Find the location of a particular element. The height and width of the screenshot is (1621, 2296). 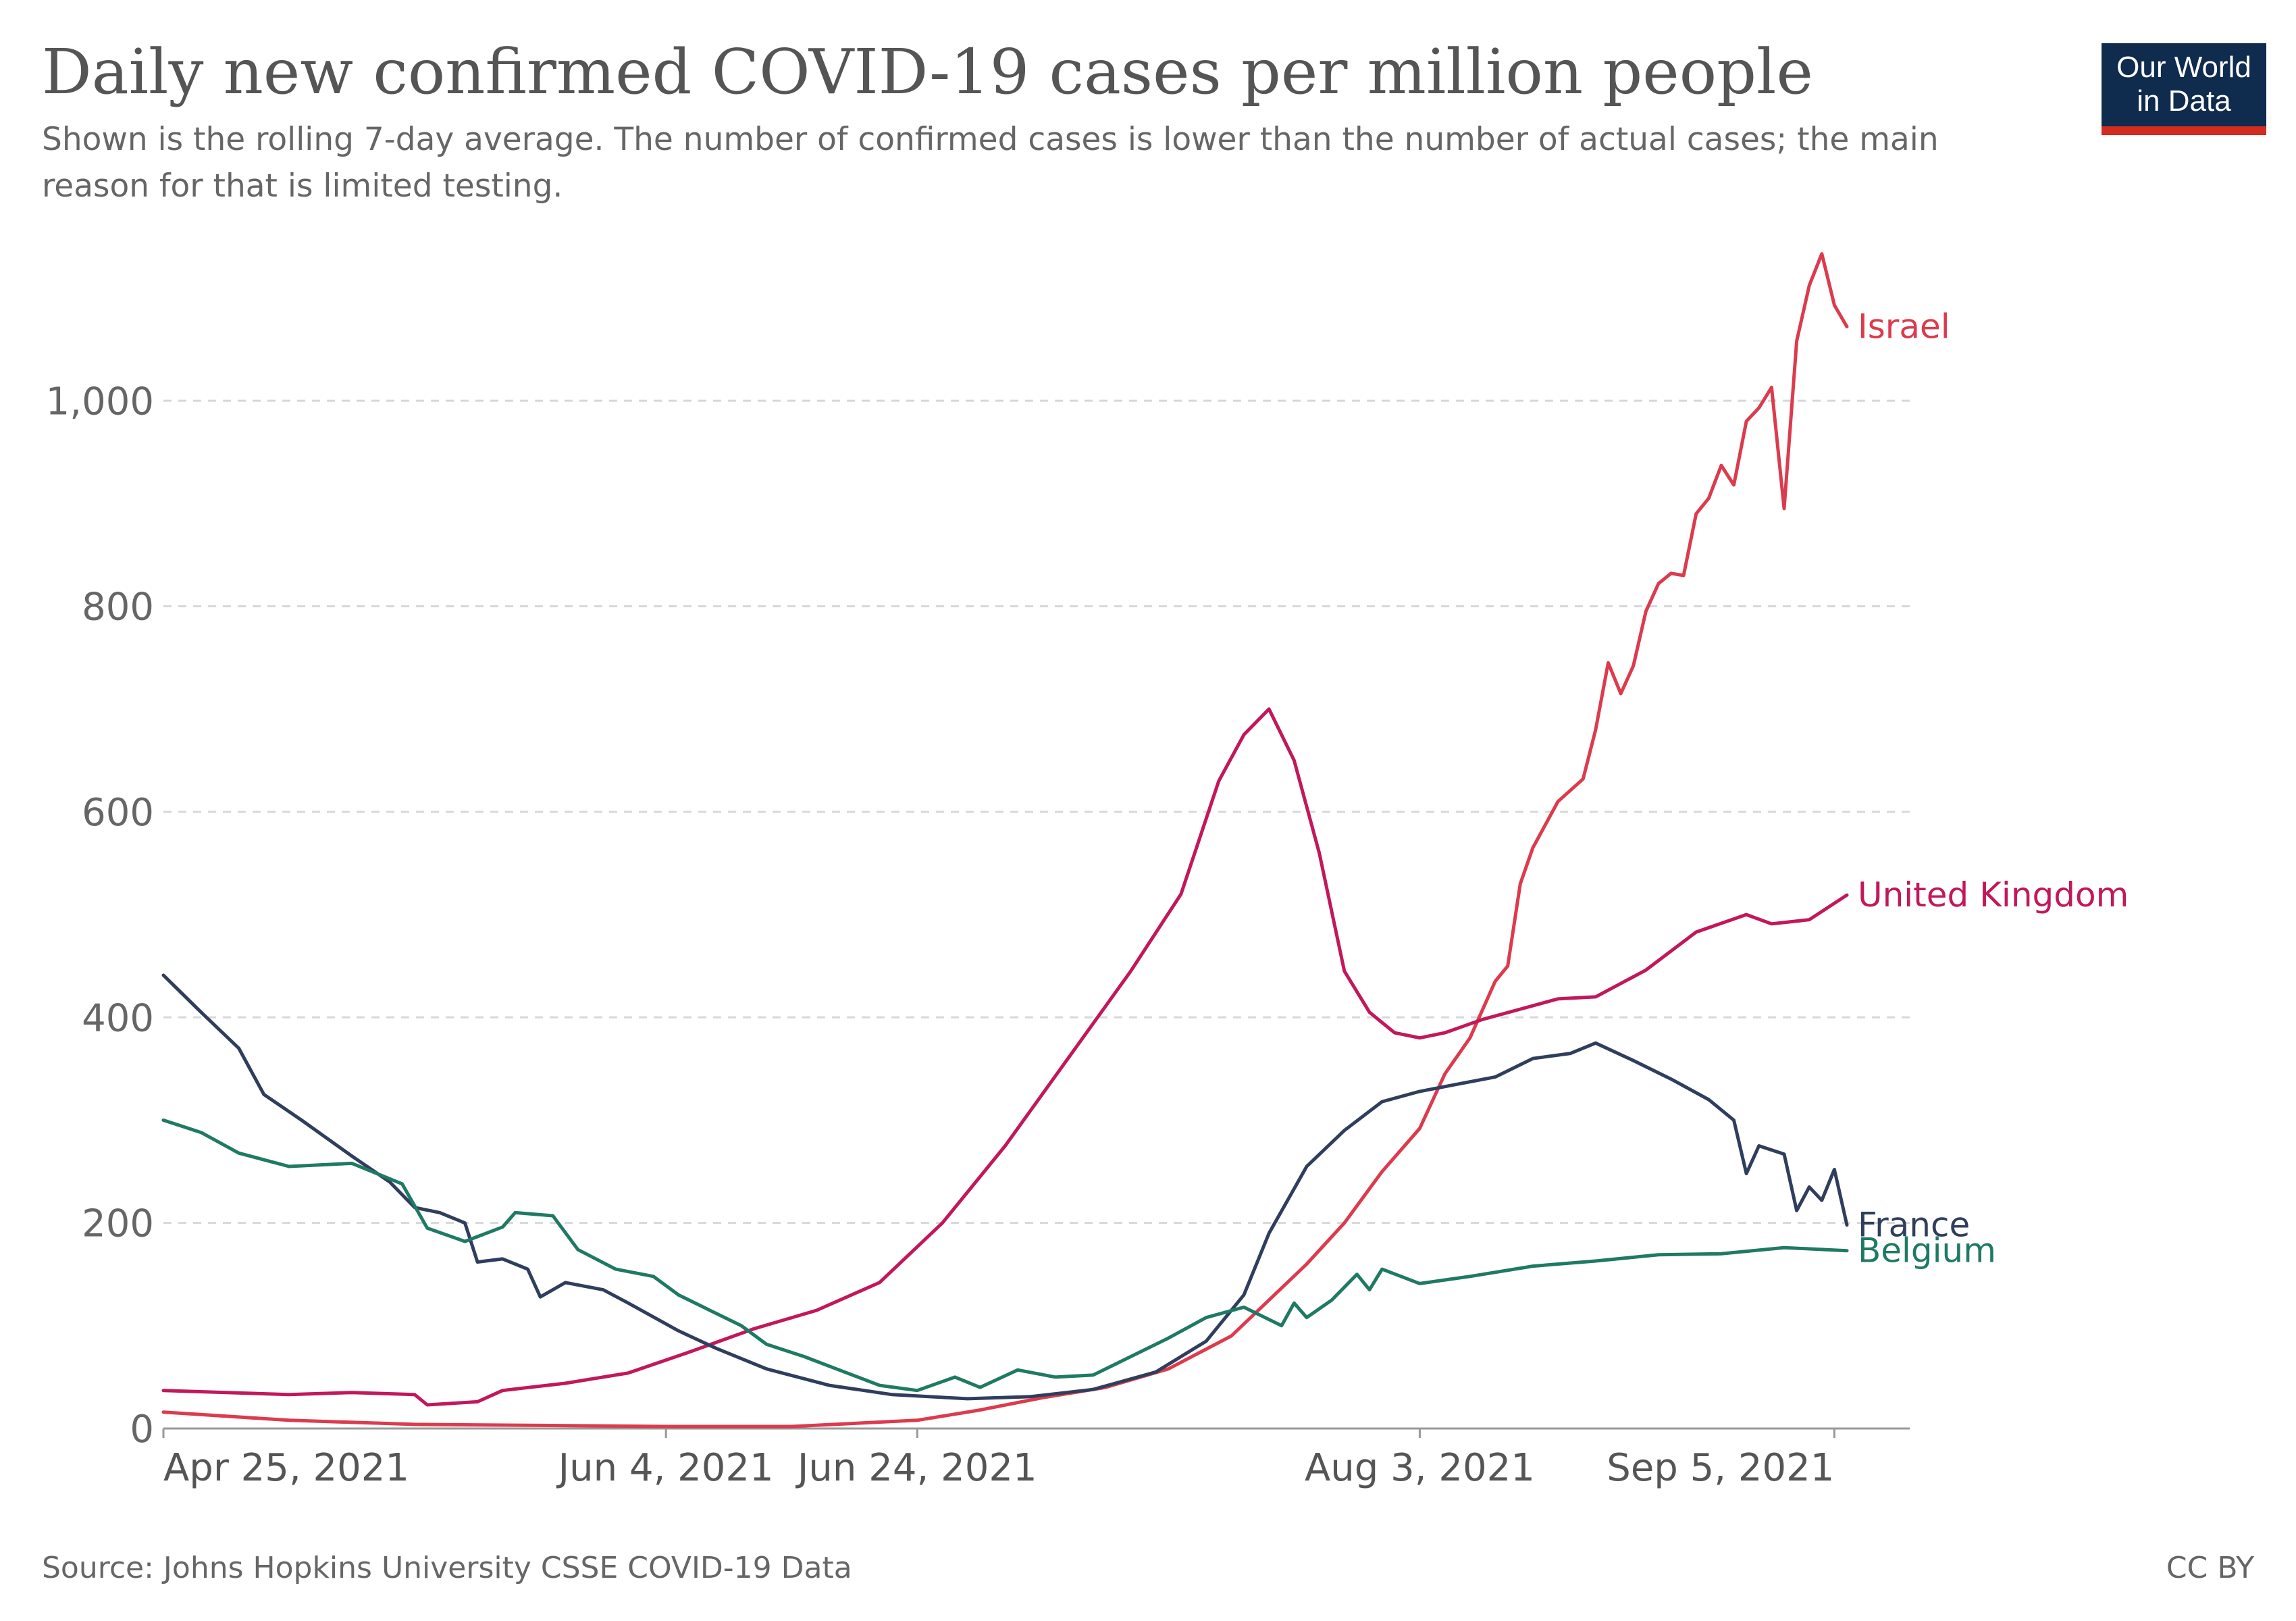

x-tick-label: Aug 3, 2021 is located at coordinates (1420, 1468).